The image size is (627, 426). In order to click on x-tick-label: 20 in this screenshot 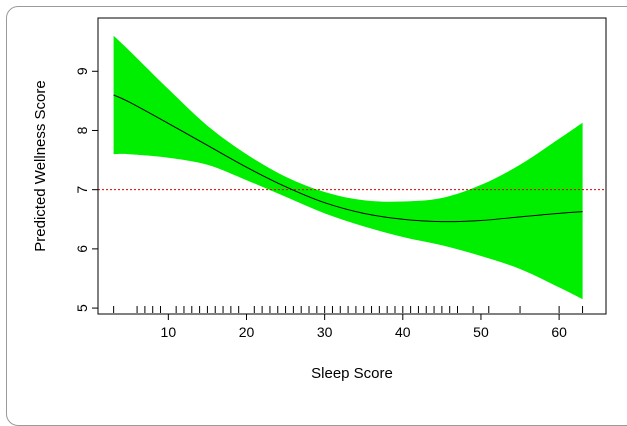, I will do `click(247, 332)`.